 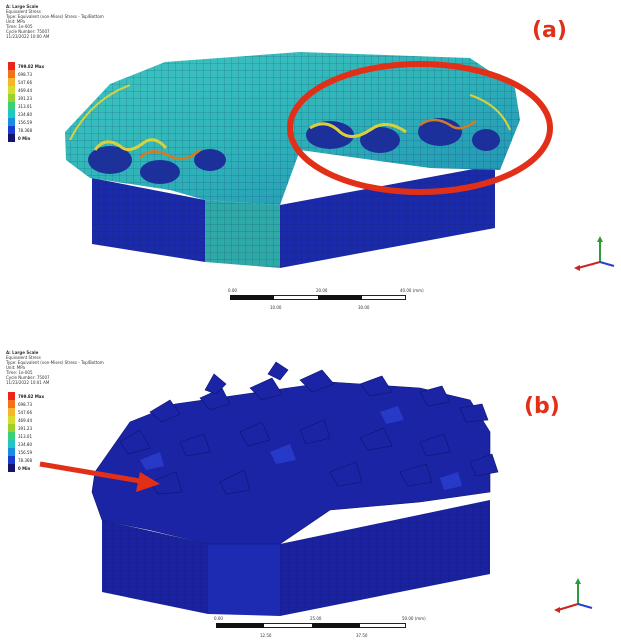 What do you see at coordinates (28, 36) in the screenshot?
I see `header-line: 11/23/2022 10:00 AM` at bounding box center [28, 36].